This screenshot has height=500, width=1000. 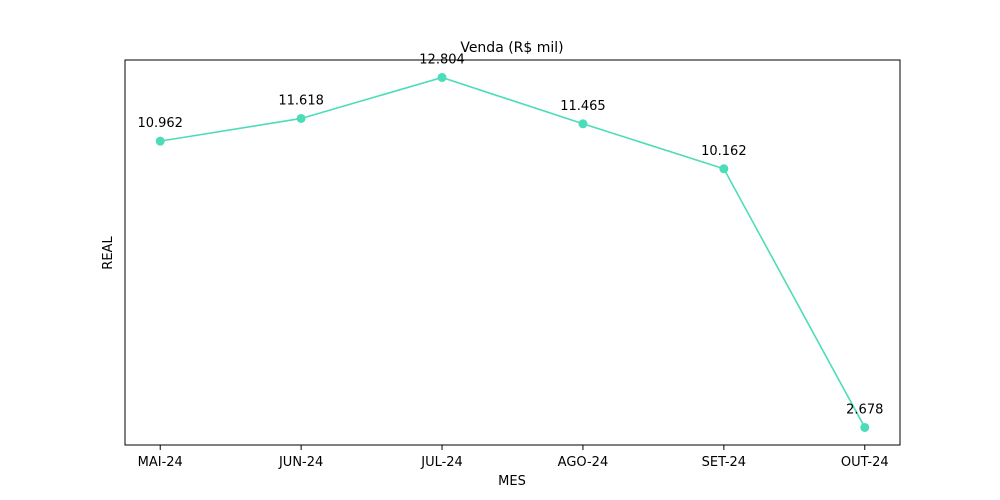 I want to click on x-tick-label: JUL-24, so click(x=441, y=462).